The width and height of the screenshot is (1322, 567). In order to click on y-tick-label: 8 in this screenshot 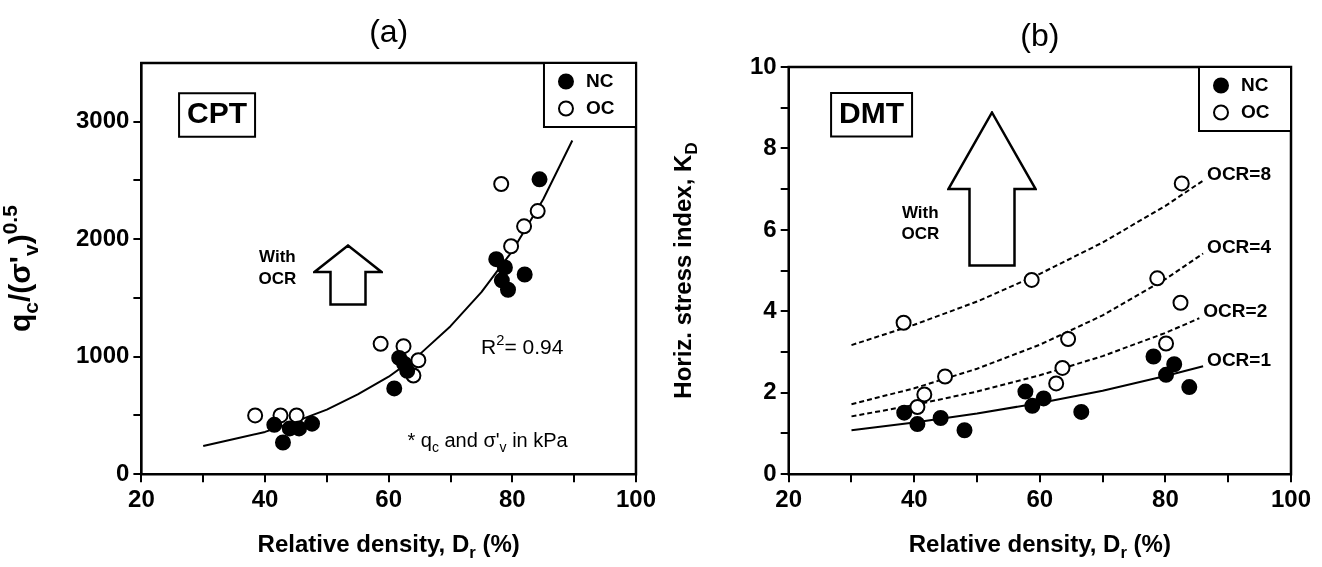, I will do `click(770, 147)`.